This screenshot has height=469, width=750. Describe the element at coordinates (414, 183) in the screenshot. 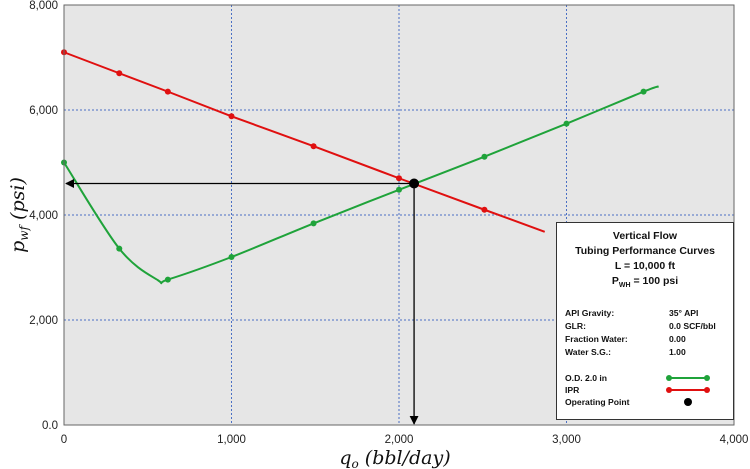

I see `operating-point-marker` at that location.